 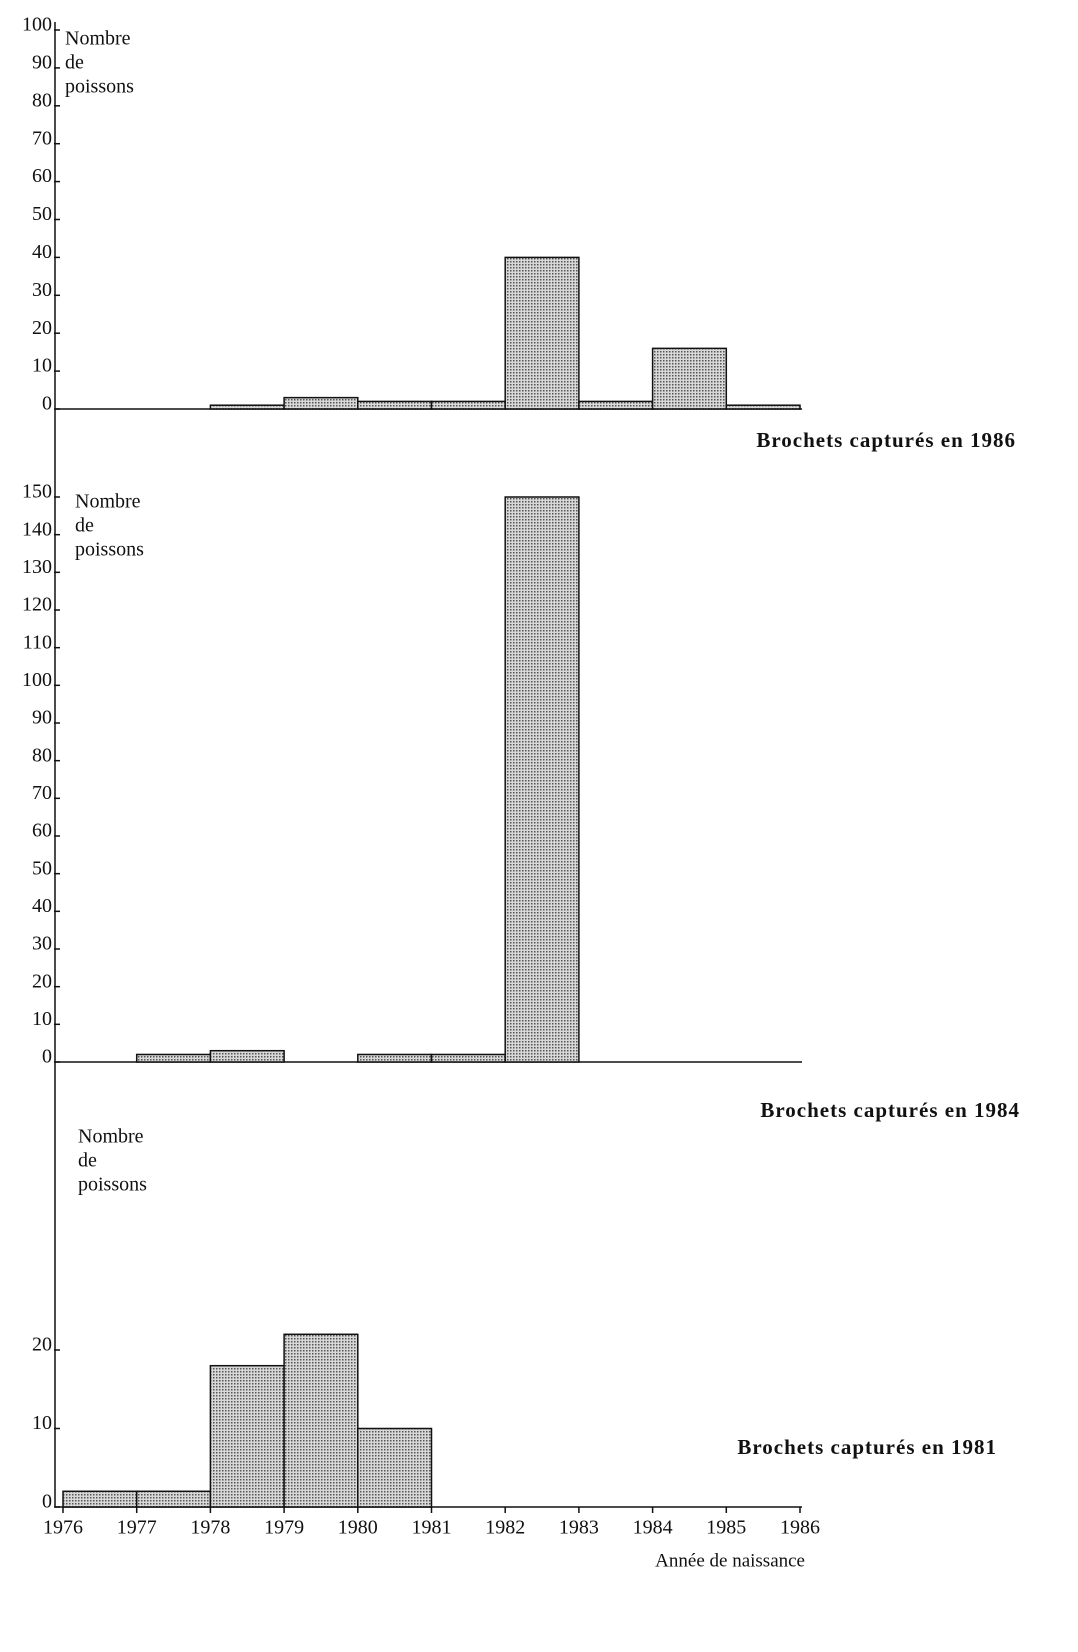 What do you see at coordinates (505, 1528) in the screenshot?
I see `x-tick-label: 1982` at bounding box center [505, 1528].